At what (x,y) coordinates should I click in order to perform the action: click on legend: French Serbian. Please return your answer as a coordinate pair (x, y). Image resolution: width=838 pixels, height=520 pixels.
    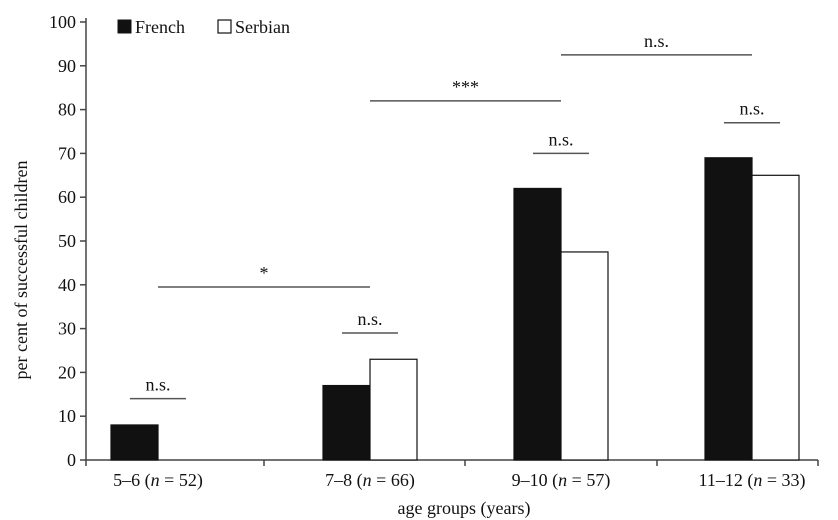
    Looking at the image, I should click on (203, 27).